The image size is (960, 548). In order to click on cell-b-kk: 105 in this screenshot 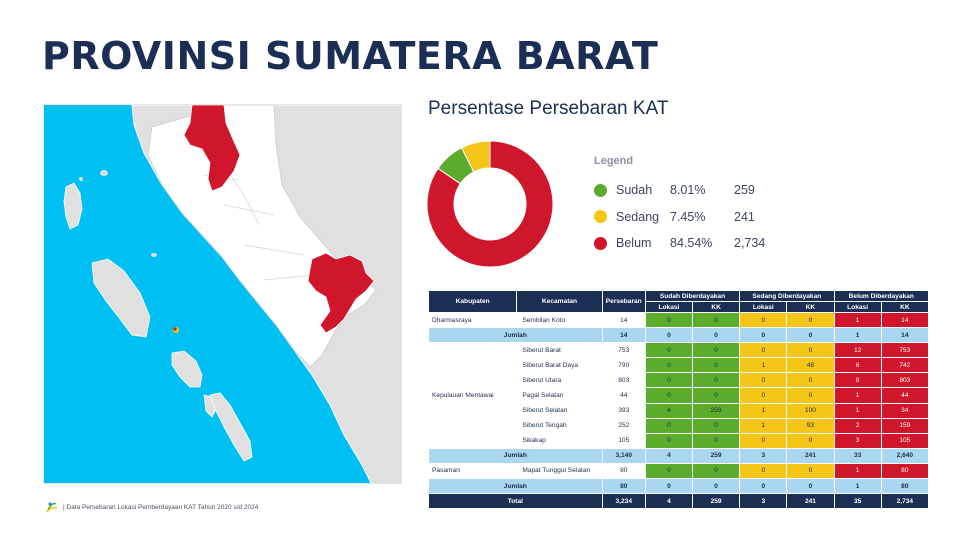, I will do `click(905, 440)`.